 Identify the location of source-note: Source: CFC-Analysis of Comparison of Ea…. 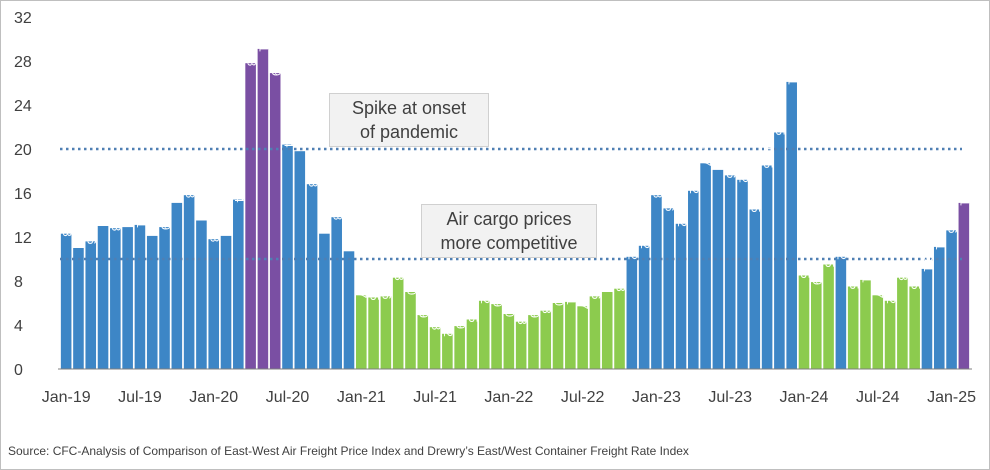
(348, 451).